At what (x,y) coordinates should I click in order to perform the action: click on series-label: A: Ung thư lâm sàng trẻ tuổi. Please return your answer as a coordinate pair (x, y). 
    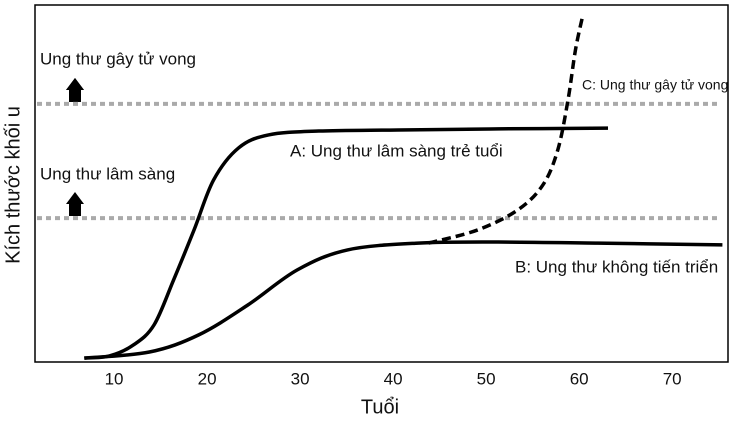
    Looking at the image, I should click on (396, 150).